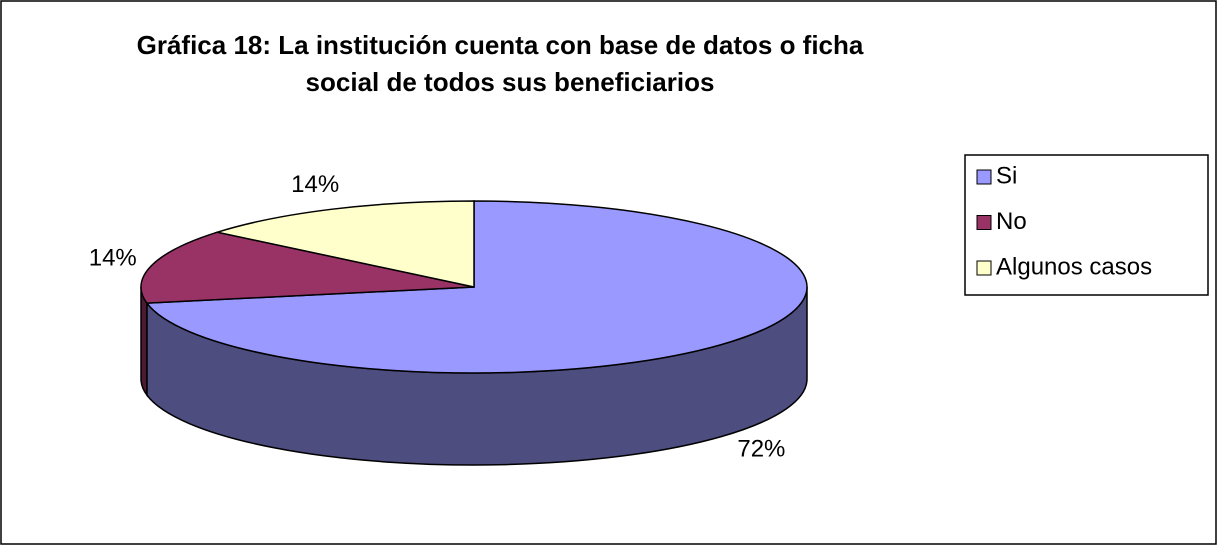 This screenshot has height=546, width=1218. Describe the element at coordinates (1086, 225) in the screenshot. I see `legend-box` at that location.